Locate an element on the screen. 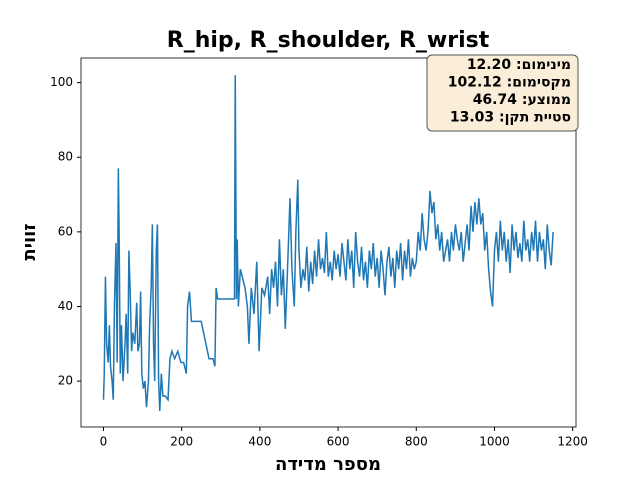  stats-box is located at coordinates (502, 93).